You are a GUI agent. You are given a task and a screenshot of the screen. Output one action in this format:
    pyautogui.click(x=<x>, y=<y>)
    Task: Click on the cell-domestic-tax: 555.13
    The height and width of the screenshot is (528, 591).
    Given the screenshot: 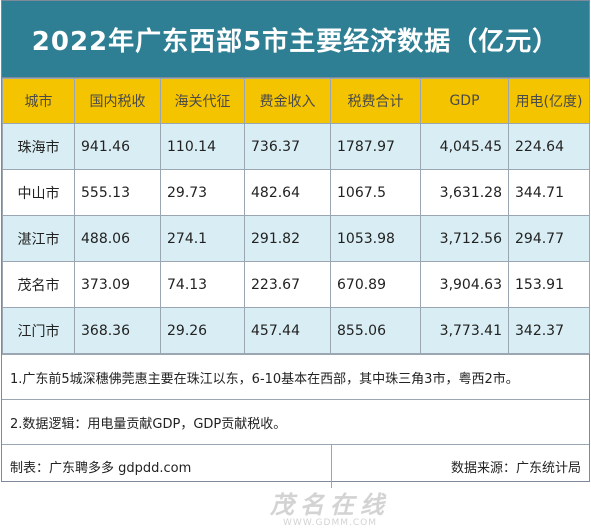 What is the action you would take?
    pyautogui.click(x=117, y=192)
    